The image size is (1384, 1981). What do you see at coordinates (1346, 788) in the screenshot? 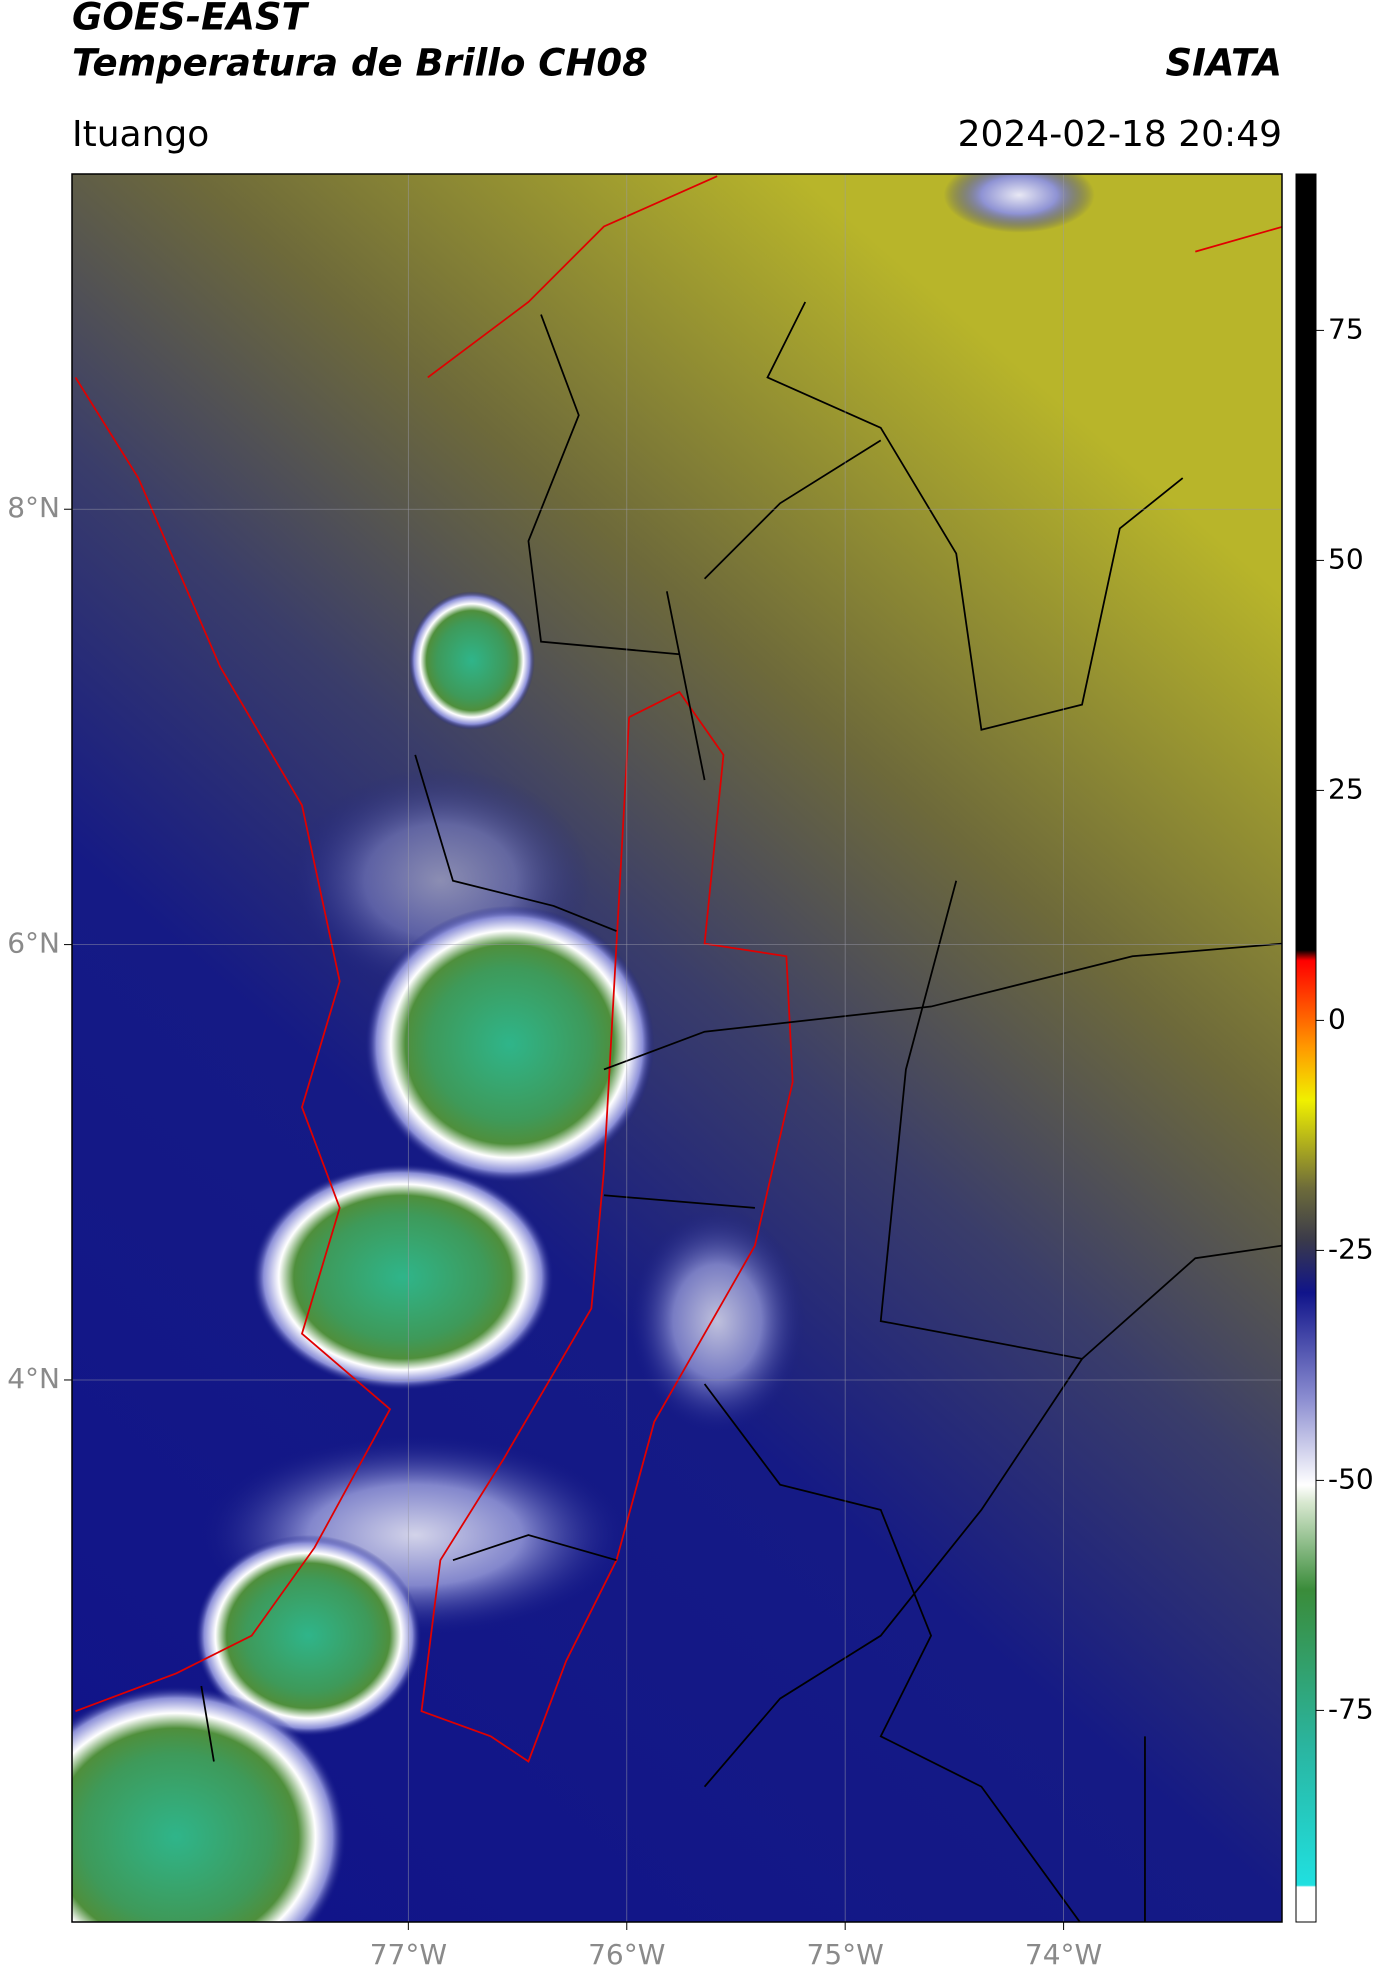
I see `colorbar-label: 25` at bounding box center [1346, 788].